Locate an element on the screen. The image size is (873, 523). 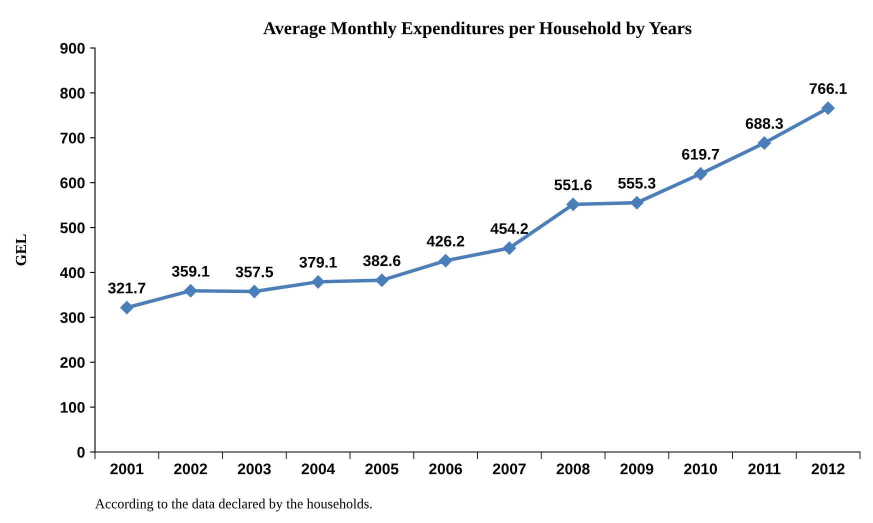
data-label: 619.7 is located at coordinates (701, 154).